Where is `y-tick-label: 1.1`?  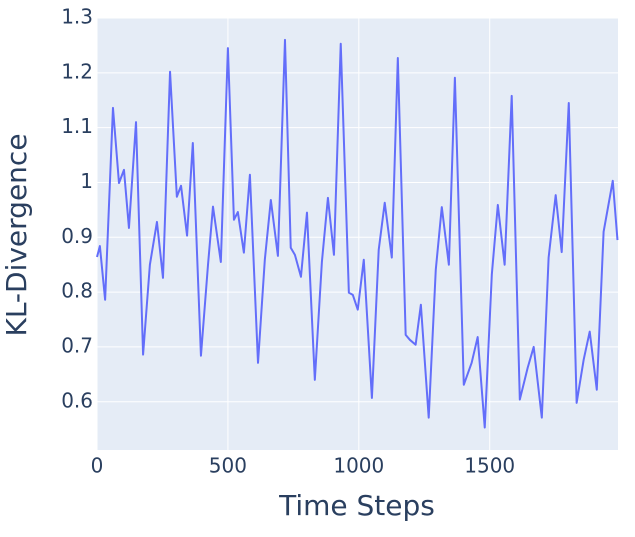
y-tick-label: 1.1 is located at coordinates (77, 126).